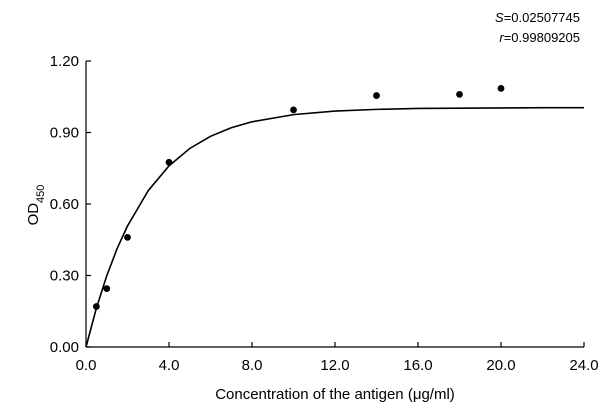 The height and width of the screenshot is (405, 601). I want to click on r-stat-value: =0.99809205, so click(542, 37).